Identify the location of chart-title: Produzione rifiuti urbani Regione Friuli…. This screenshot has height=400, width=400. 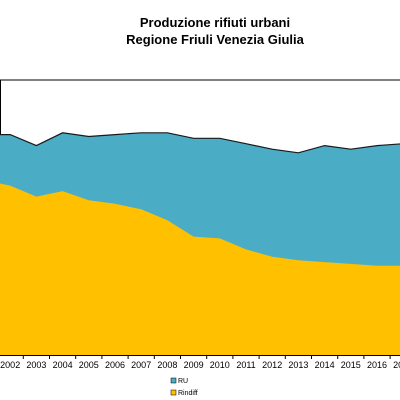
(200, 31).